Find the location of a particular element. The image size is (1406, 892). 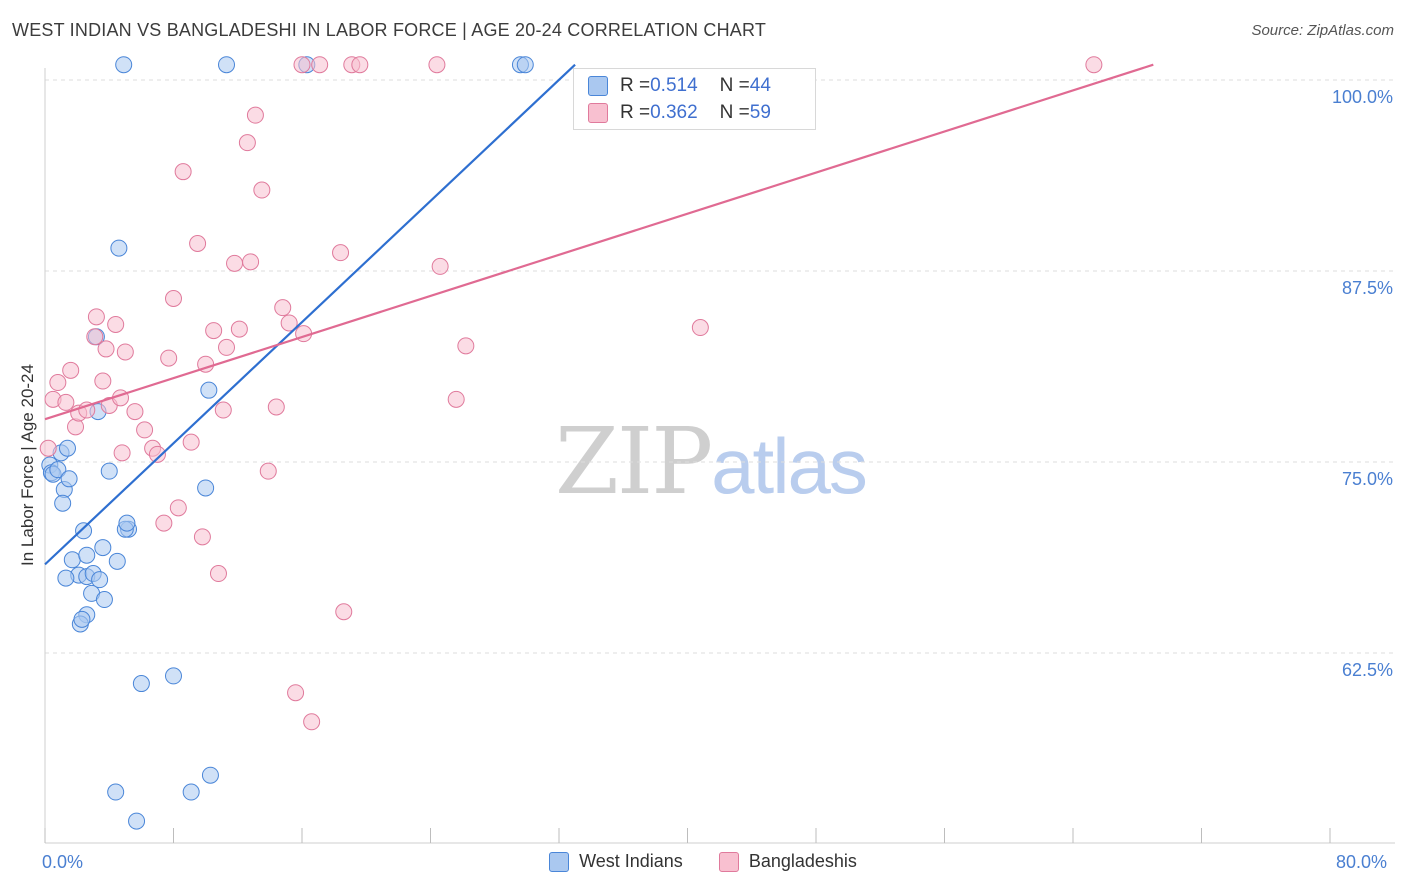

stats-legend: R = 0.514 N = 44 R = 0.362 N = 59 is located at coordinates (694, 99).